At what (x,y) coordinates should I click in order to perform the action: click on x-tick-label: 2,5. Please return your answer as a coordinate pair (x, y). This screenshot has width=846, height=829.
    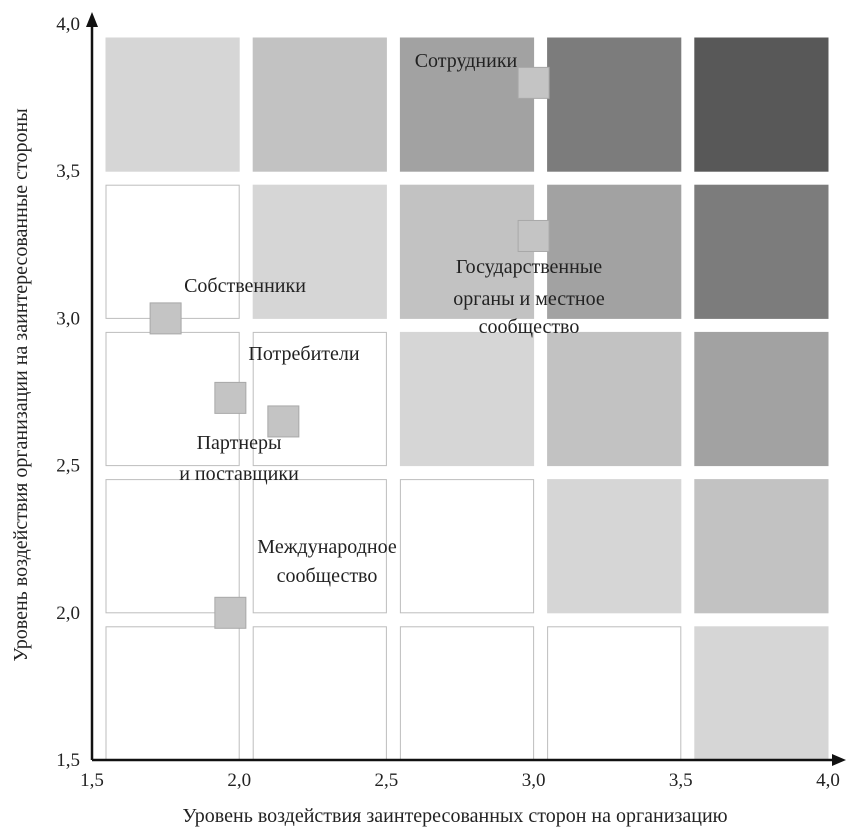
    Looking at the image, I should click on (387, 780).